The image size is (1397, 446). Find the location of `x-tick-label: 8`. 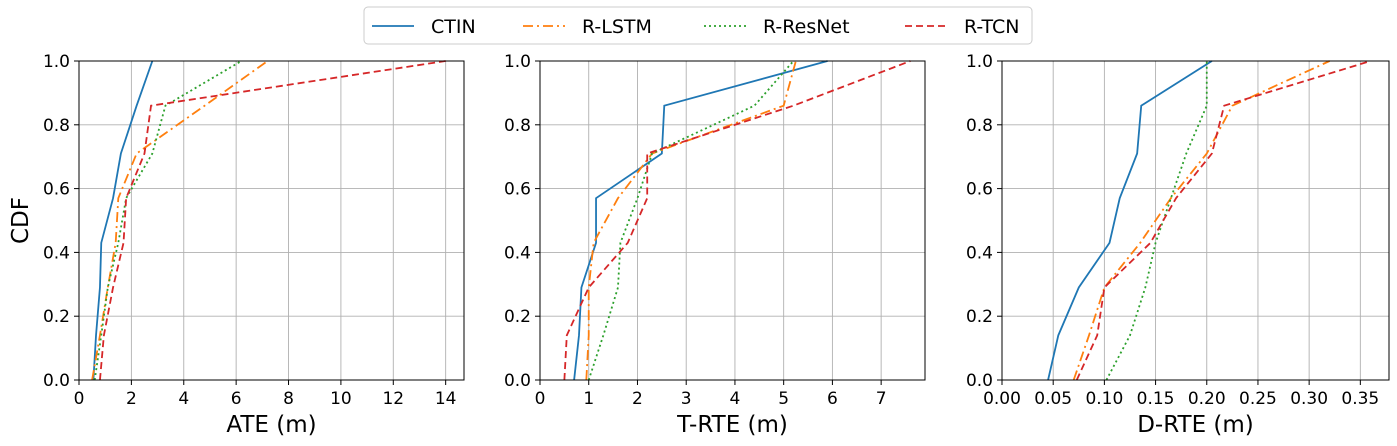

x-tick-label: 8 is located at coordinates (288, 399).